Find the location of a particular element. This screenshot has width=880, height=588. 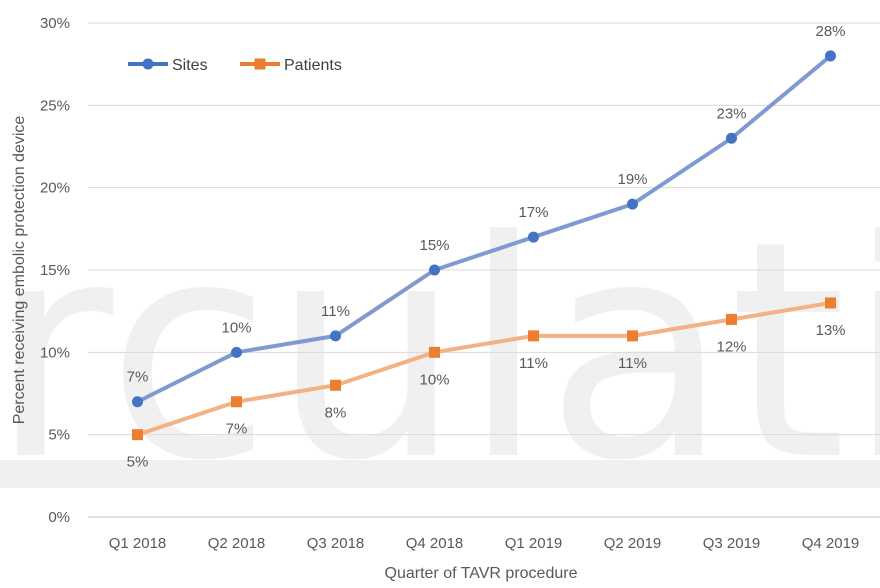

x-tick-label: Q1 2018 is located at coordinates (138, 543).